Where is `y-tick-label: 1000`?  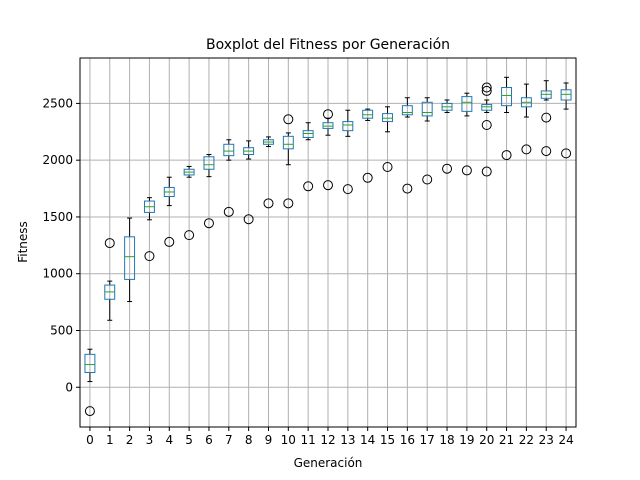 y-tick-label: 1000 is located at coordinates (57, 274).